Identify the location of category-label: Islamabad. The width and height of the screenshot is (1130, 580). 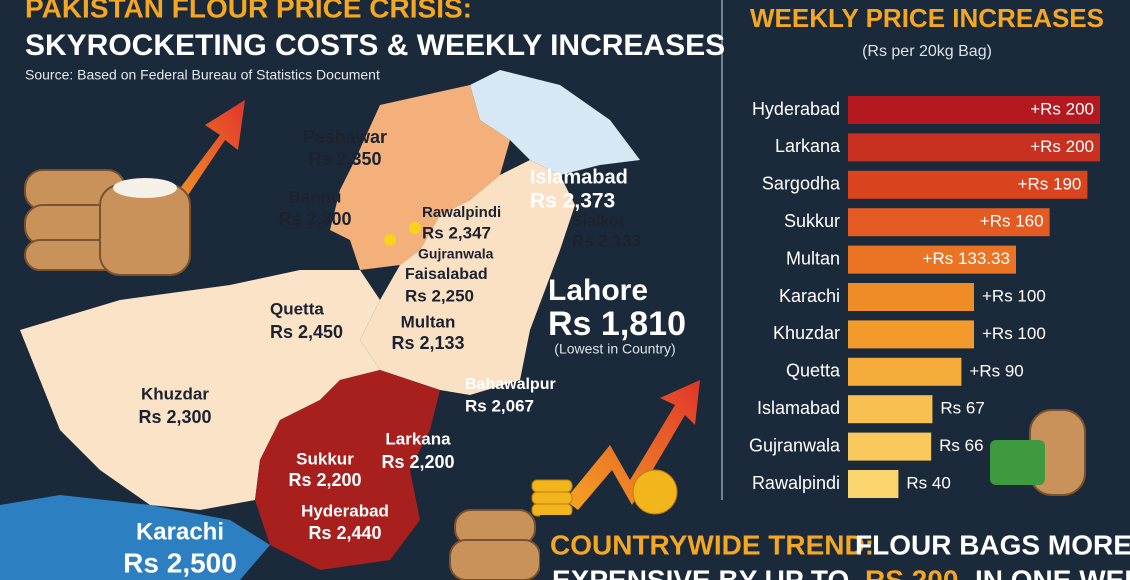
(798, 408).